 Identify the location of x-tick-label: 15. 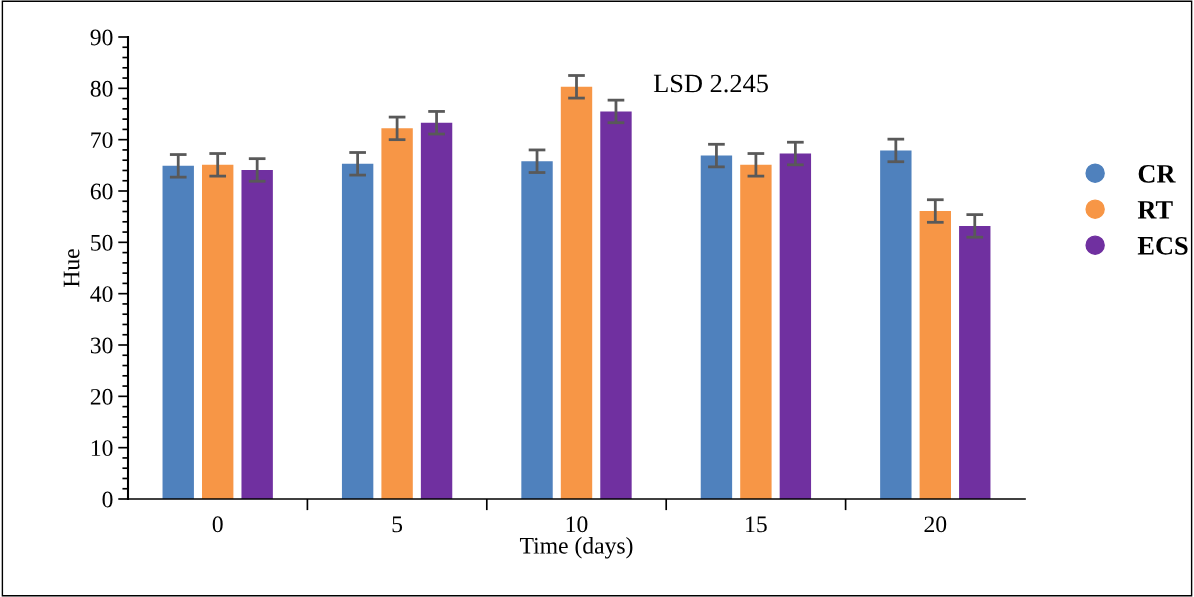
(756, 524).